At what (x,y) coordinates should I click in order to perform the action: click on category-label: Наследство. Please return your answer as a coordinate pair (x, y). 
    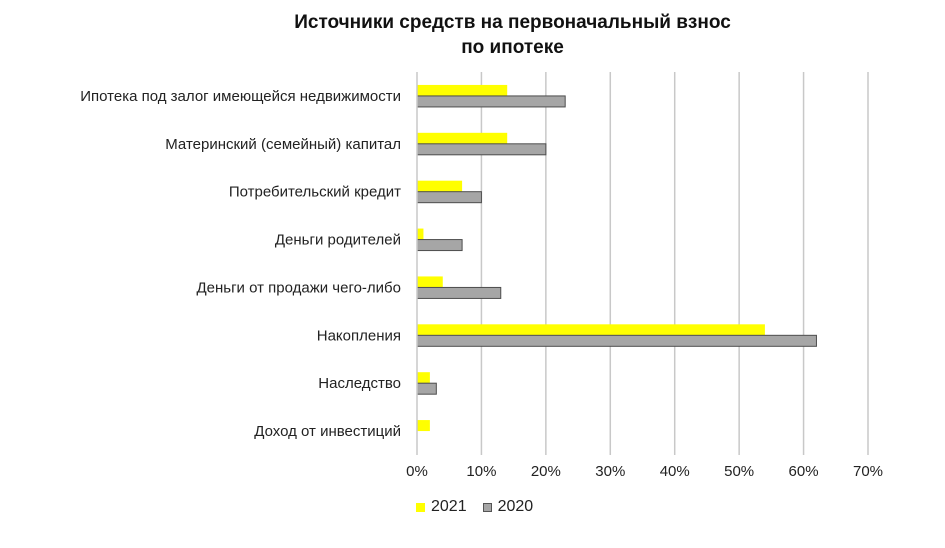
    Looking at the image, I should click on (359, 383).